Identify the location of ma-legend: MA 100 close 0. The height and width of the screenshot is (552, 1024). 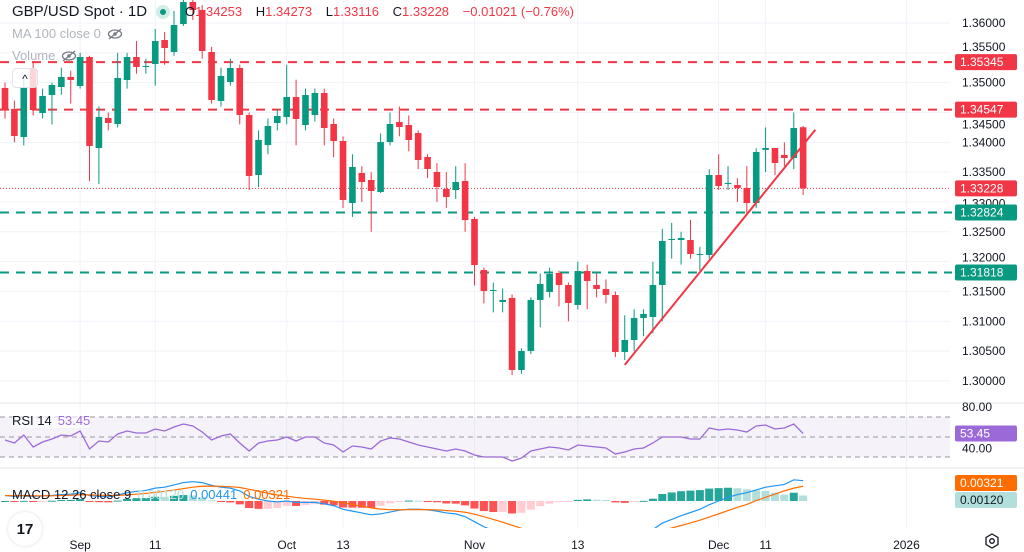
(67, 33).